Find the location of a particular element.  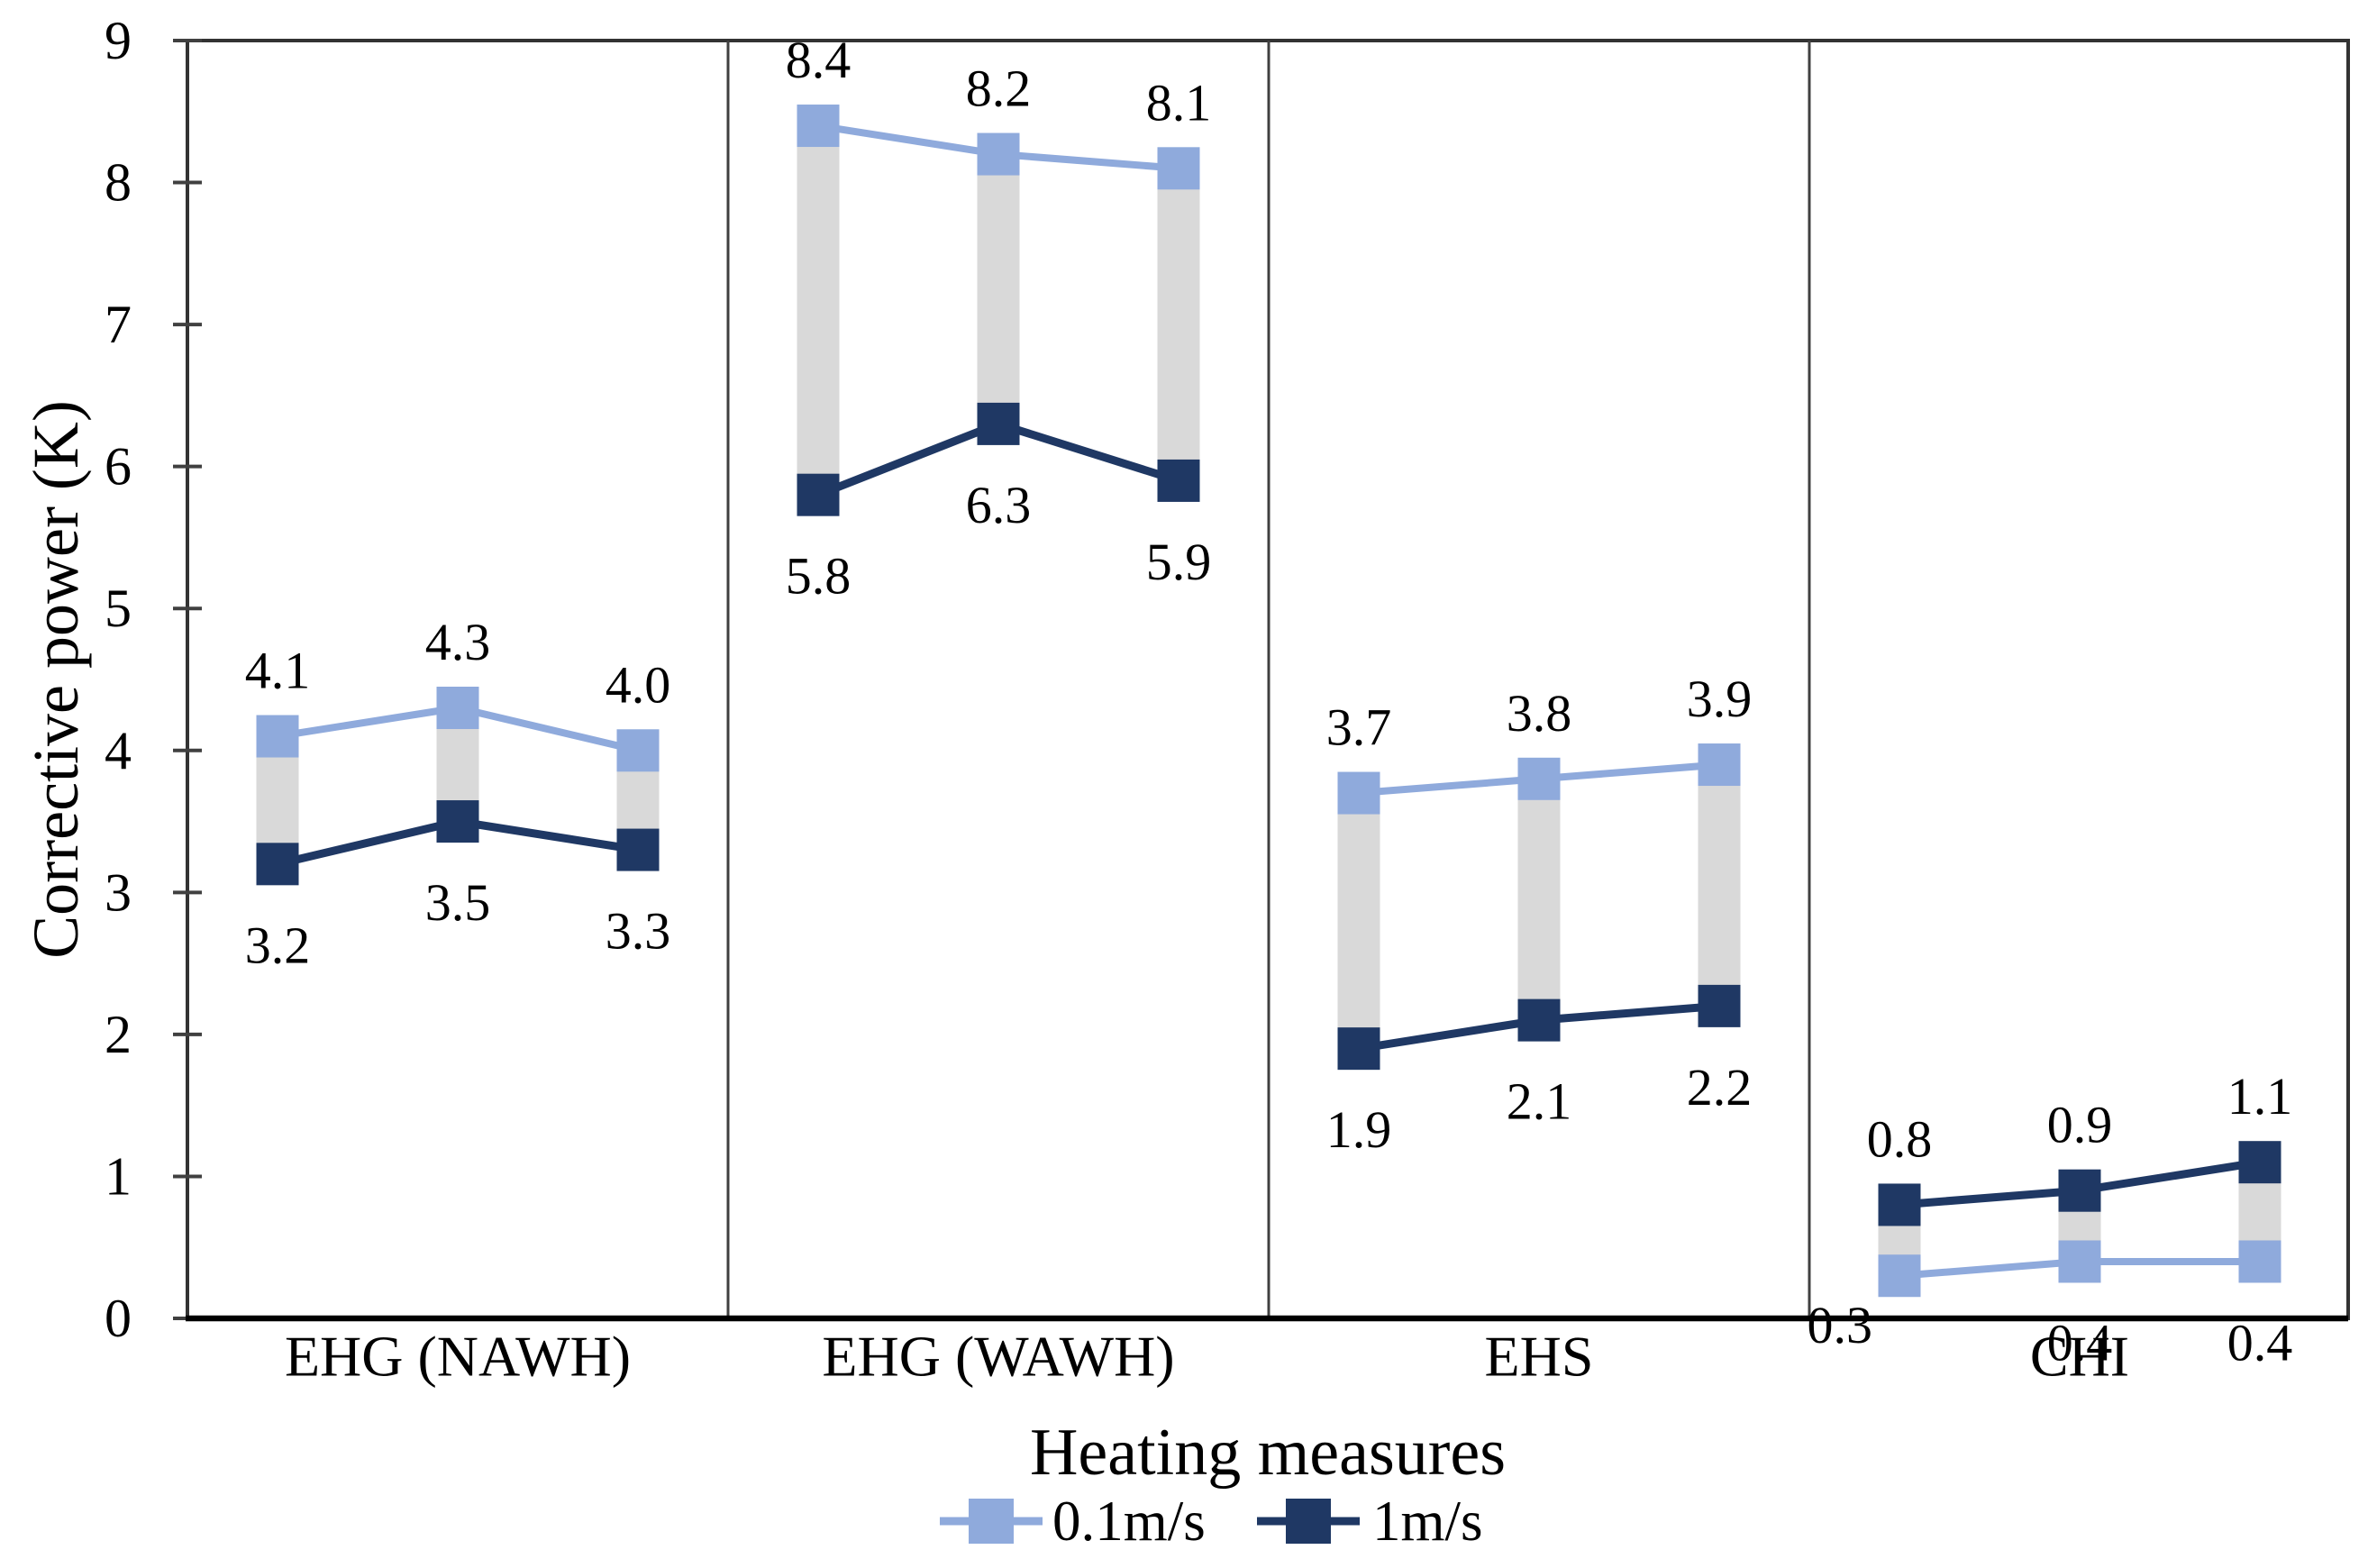

y-tick-label: 3 is located at coordinates (118, 892).